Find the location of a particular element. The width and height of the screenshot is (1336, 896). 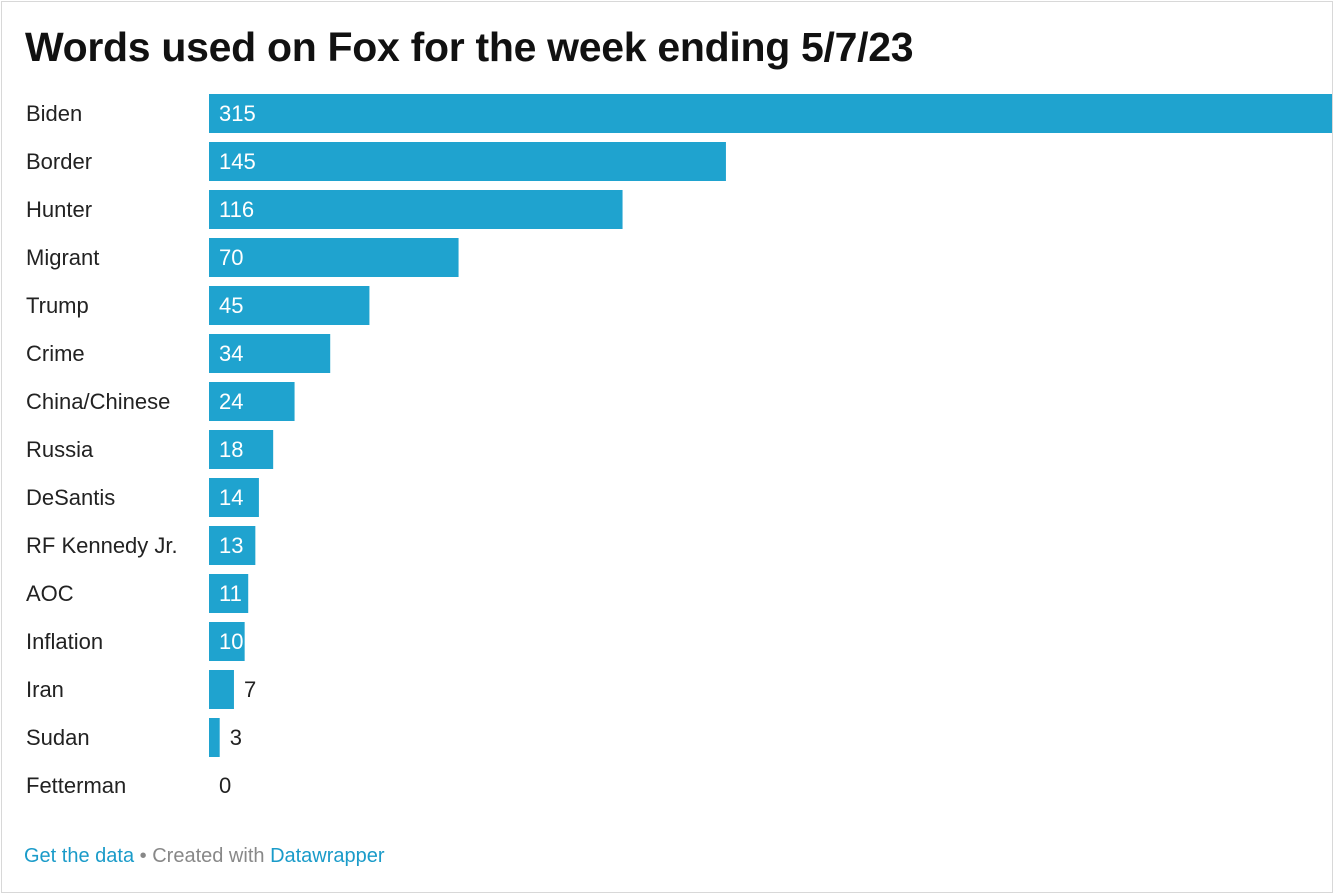

bar-iran is located at coordinates (221, 689).